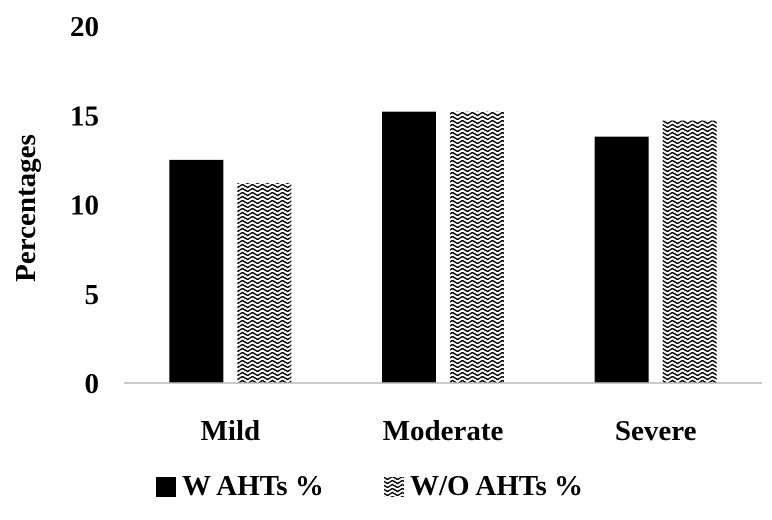 This screenshot has width=772, height=520. What do you see at coordinates (253, 486) in the screenshot?
I see `legend-label: W AHTs %` at bounding box center [253, 486].